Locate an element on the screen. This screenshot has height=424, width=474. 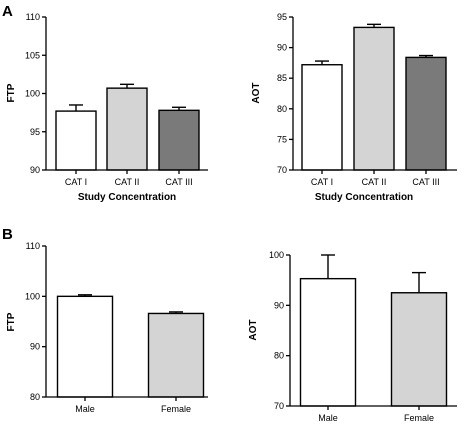
y-tick-label: 85 is located at coordinates (282, 78).